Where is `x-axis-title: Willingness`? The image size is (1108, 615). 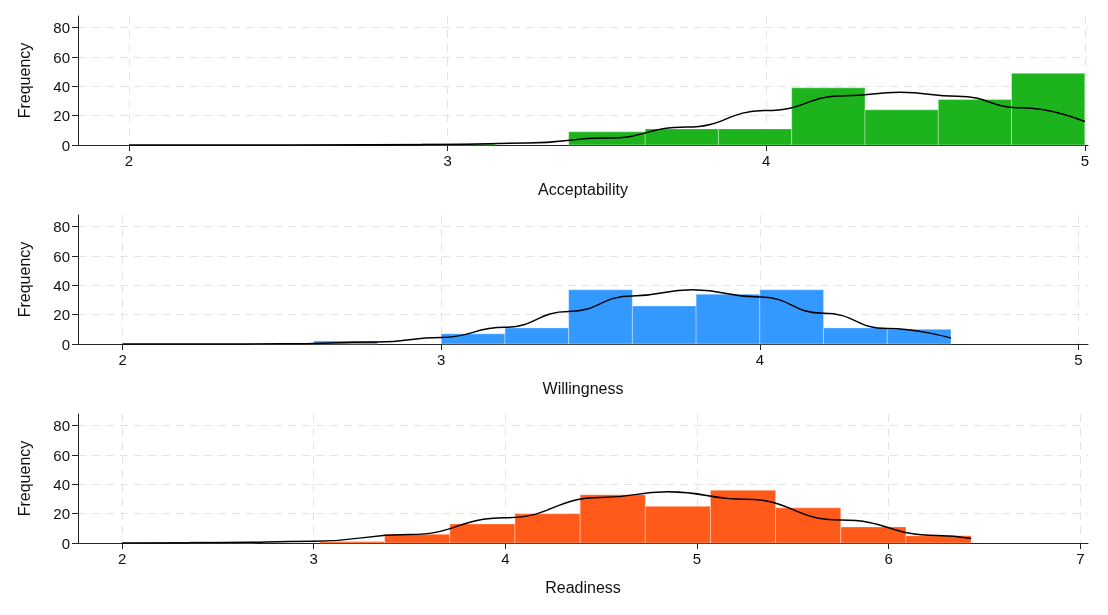 x-axis-title: Willingness is located at coordinates (583, 388).